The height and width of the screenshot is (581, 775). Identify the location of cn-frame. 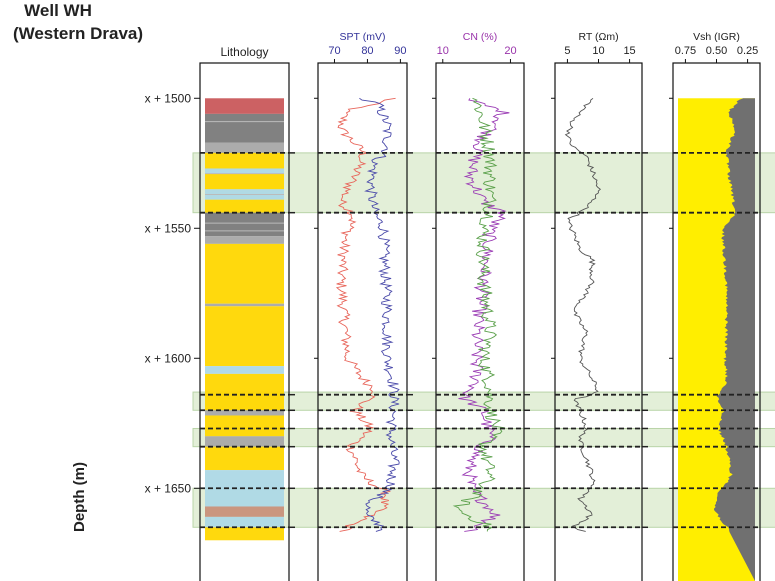
(480, 321).